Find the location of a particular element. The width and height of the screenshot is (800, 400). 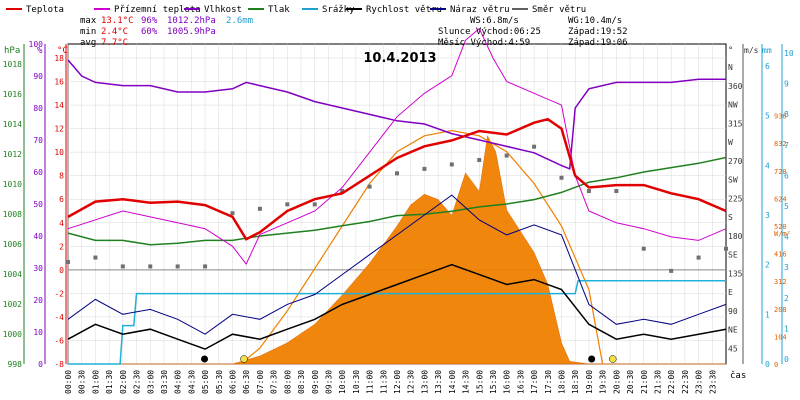

x-tick: 04:30 is located at coordinates (191, 382).